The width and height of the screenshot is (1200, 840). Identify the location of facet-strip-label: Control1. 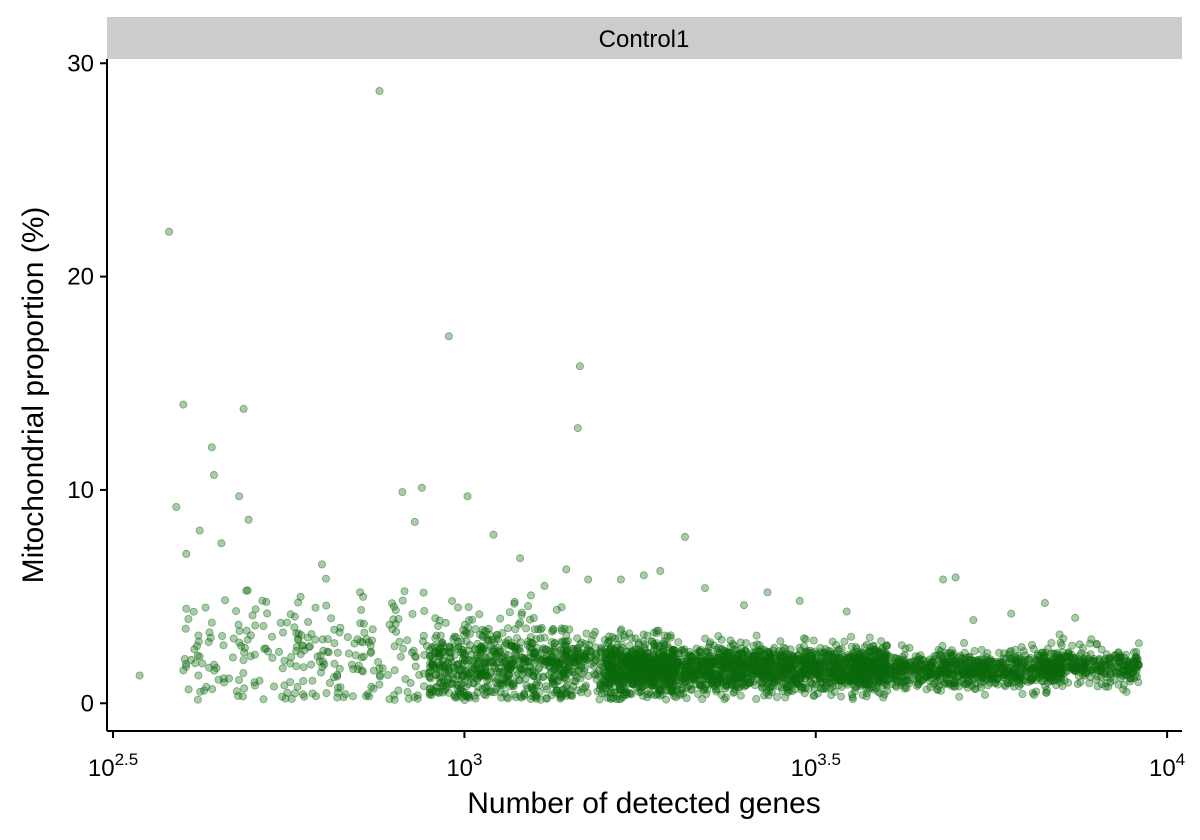
(644, 39).